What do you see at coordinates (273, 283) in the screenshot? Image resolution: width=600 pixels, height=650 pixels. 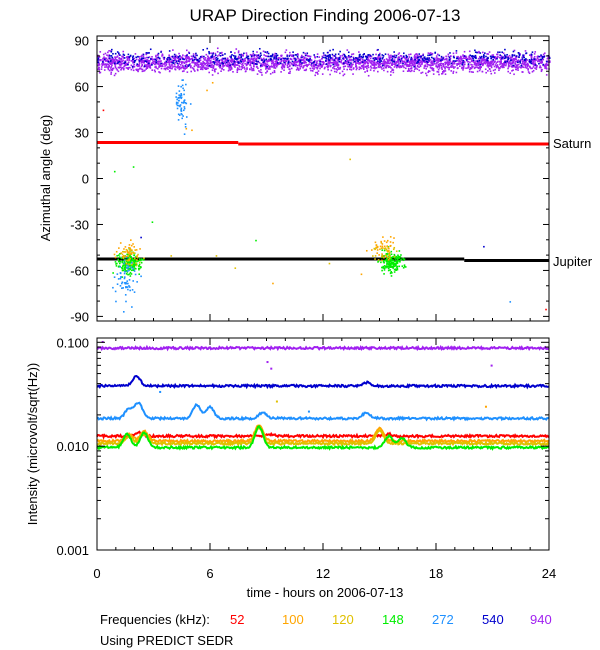 I see `dp-stray` at bounding box center [273, 283].